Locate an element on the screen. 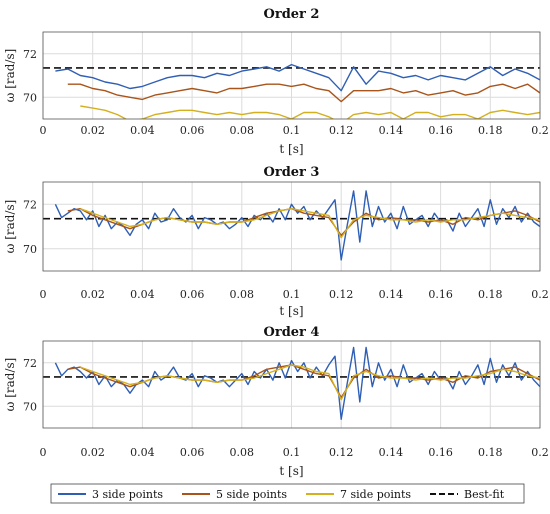 This screenshot has height=514, width=550. legend-label-2: 5 side points is located at coordinates (251, 494).